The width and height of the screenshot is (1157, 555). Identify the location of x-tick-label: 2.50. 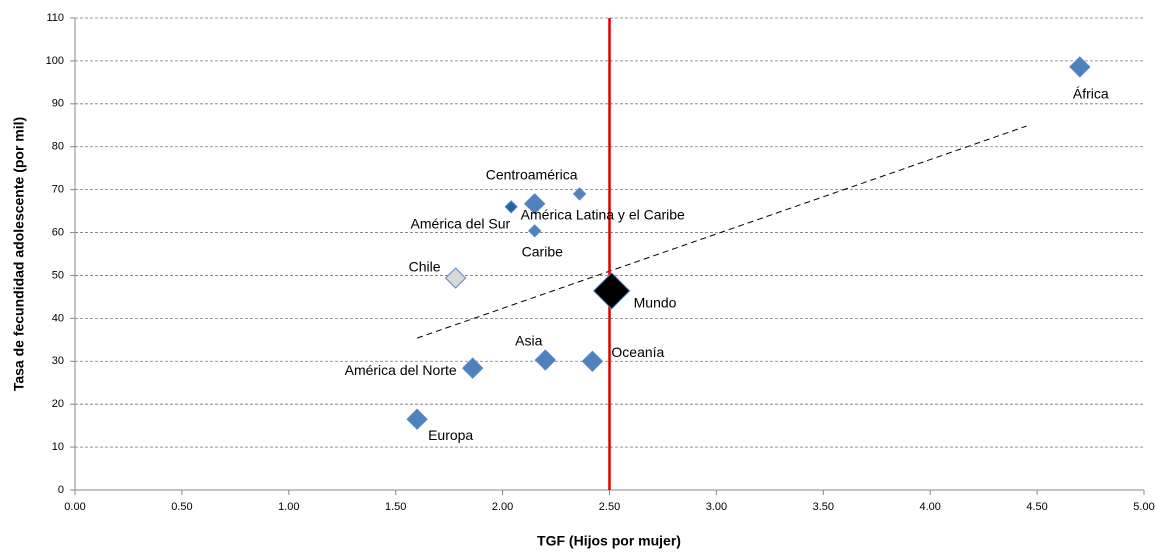
(609, 507).